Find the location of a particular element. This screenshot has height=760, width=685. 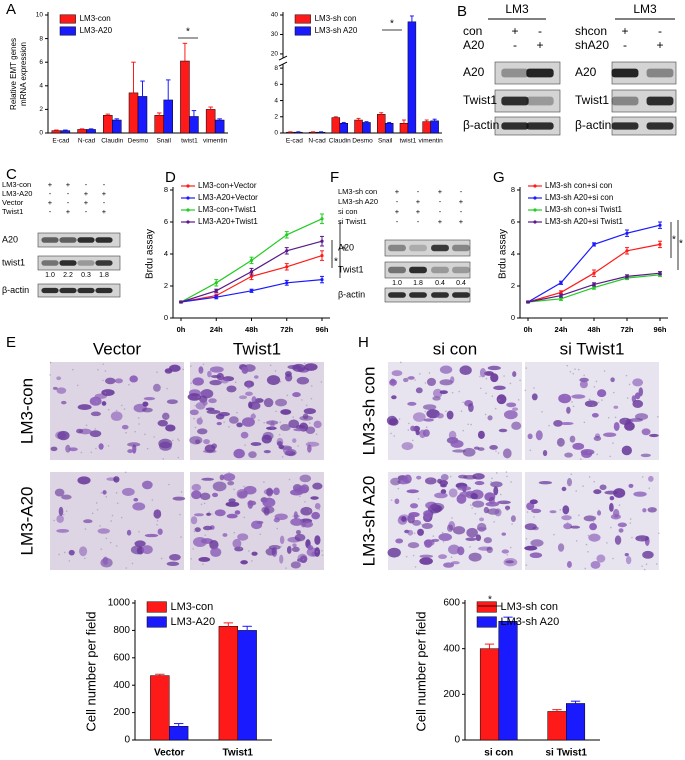

panel-letter: D is located at coordinates (170, 177).